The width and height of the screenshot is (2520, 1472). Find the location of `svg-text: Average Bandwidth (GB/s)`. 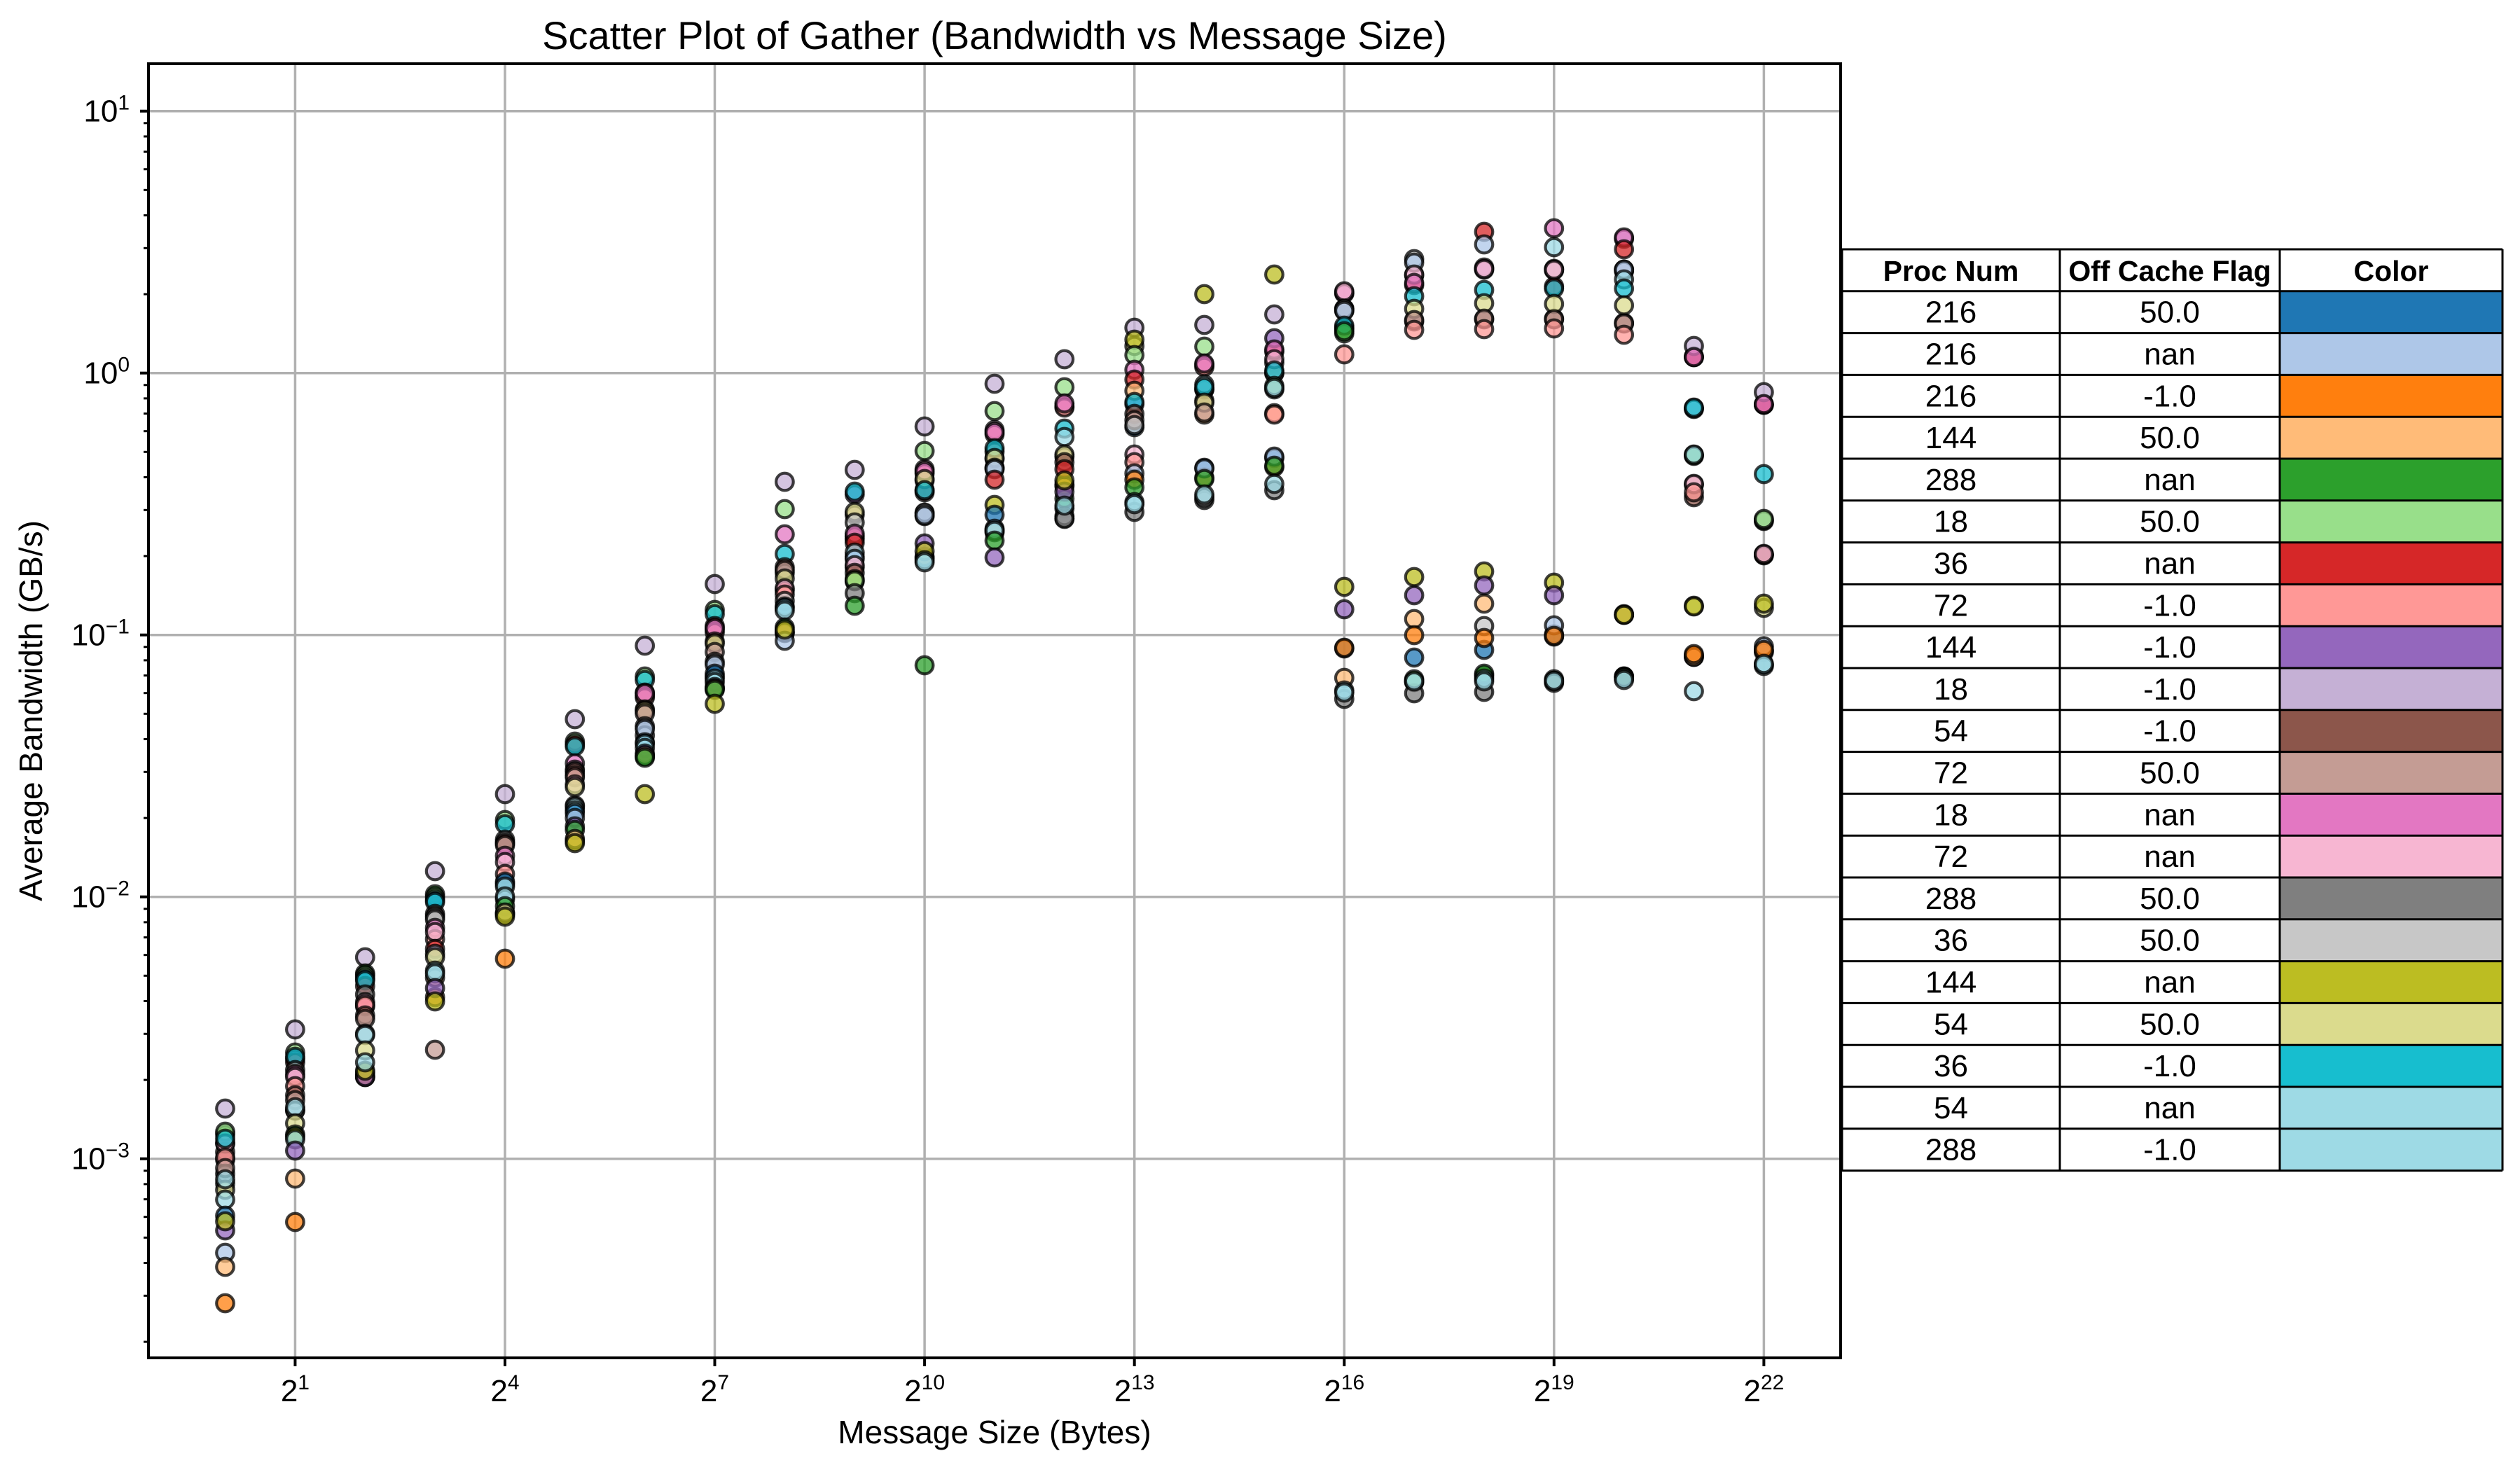

svg-text: Average Bandwidth (GB/s) is located at coordinates (31, 711).